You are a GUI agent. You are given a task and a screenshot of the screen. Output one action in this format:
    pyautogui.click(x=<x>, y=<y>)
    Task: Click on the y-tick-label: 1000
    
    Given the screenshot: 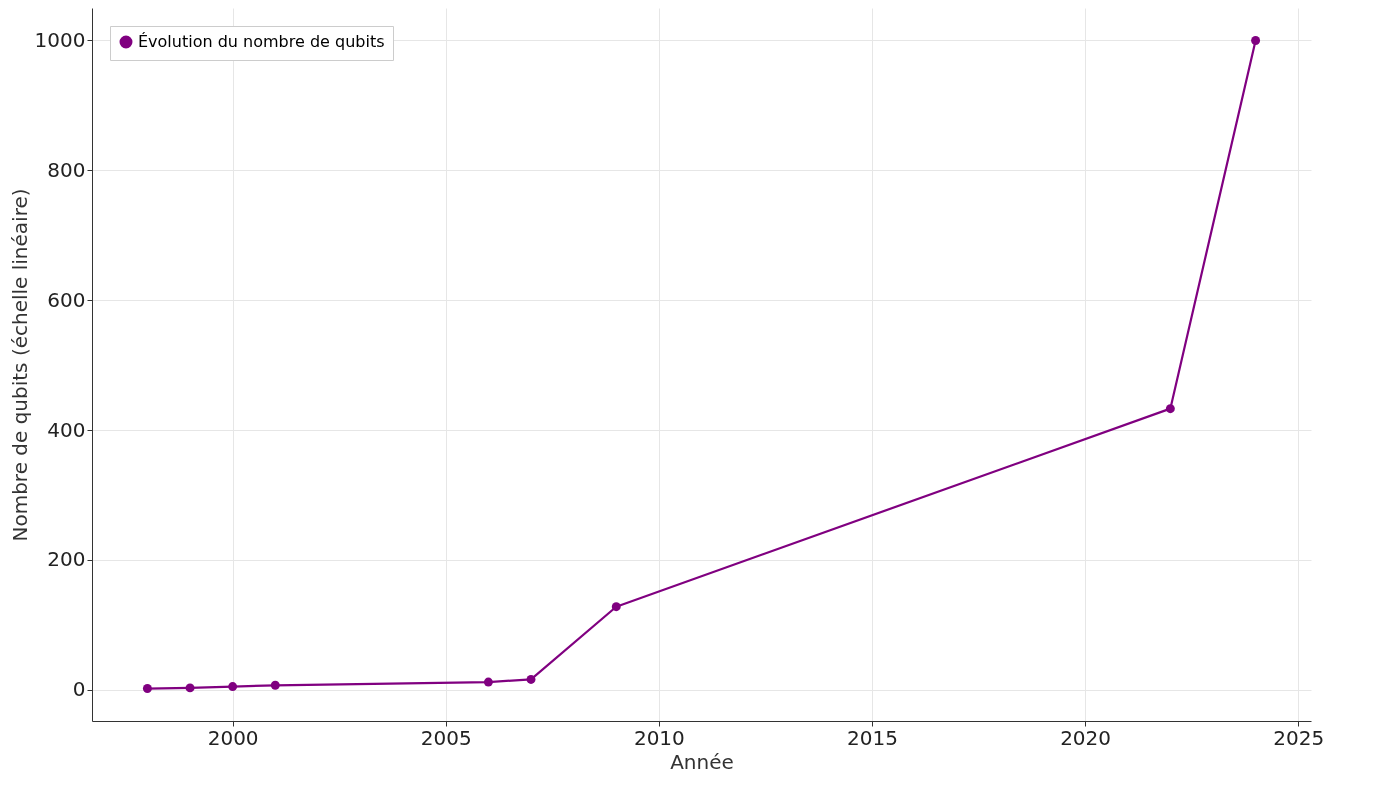 What is the action you would take?
    pyautogui.click(x=60, y=39)
    